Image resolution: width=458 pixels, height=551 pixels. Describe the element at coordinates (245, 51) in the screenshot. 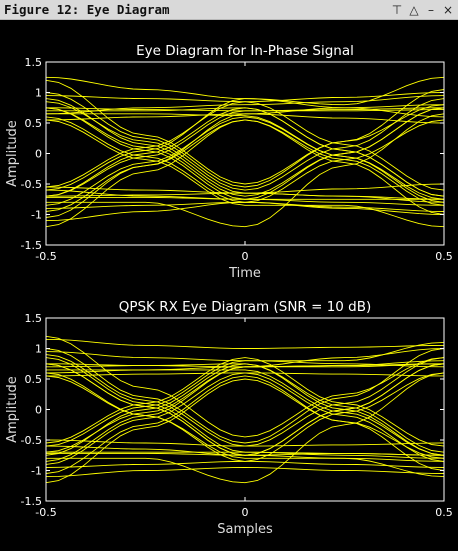

I see `chart-title: Eye Diagram for In-Phase Signal` at that location.